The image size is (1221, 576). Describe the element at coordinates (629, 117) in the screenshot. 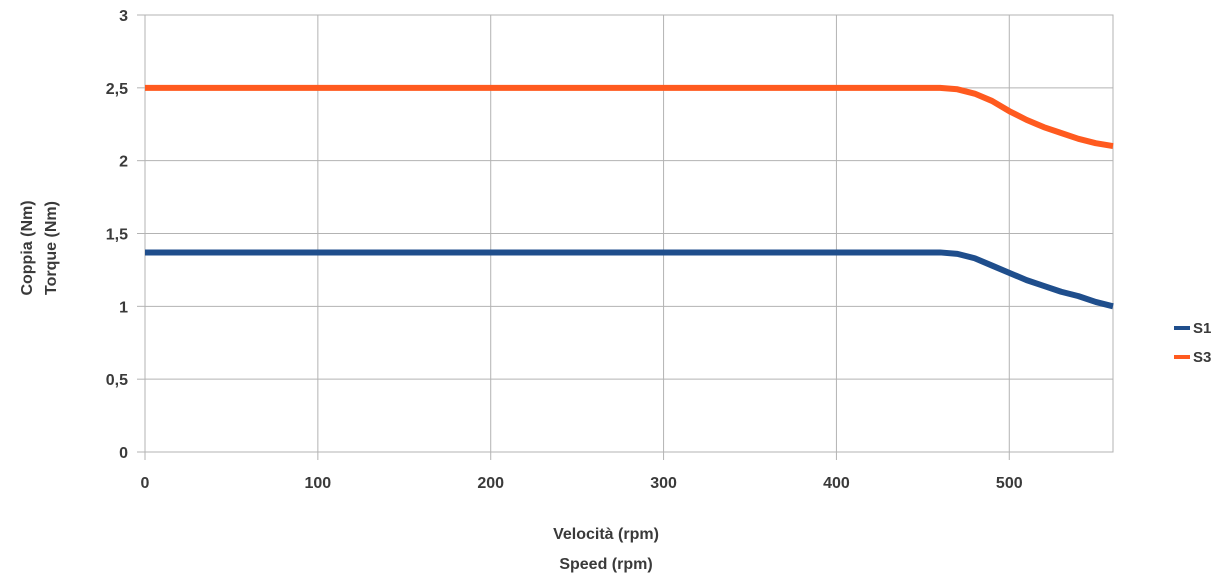

I see `series-line-s3` at that location.